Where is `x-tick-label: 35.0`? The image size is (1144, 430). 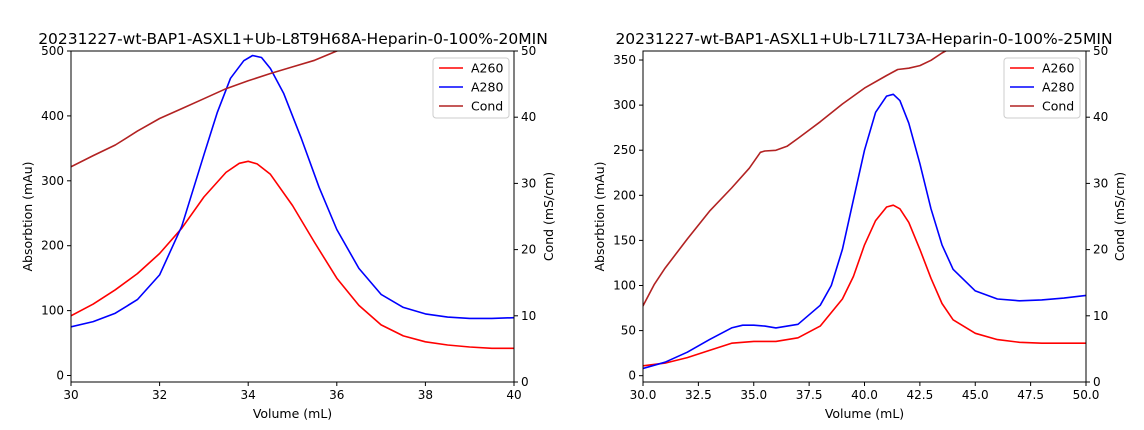 x-tick-label: 35.0 is located at coordinates (753, 395).